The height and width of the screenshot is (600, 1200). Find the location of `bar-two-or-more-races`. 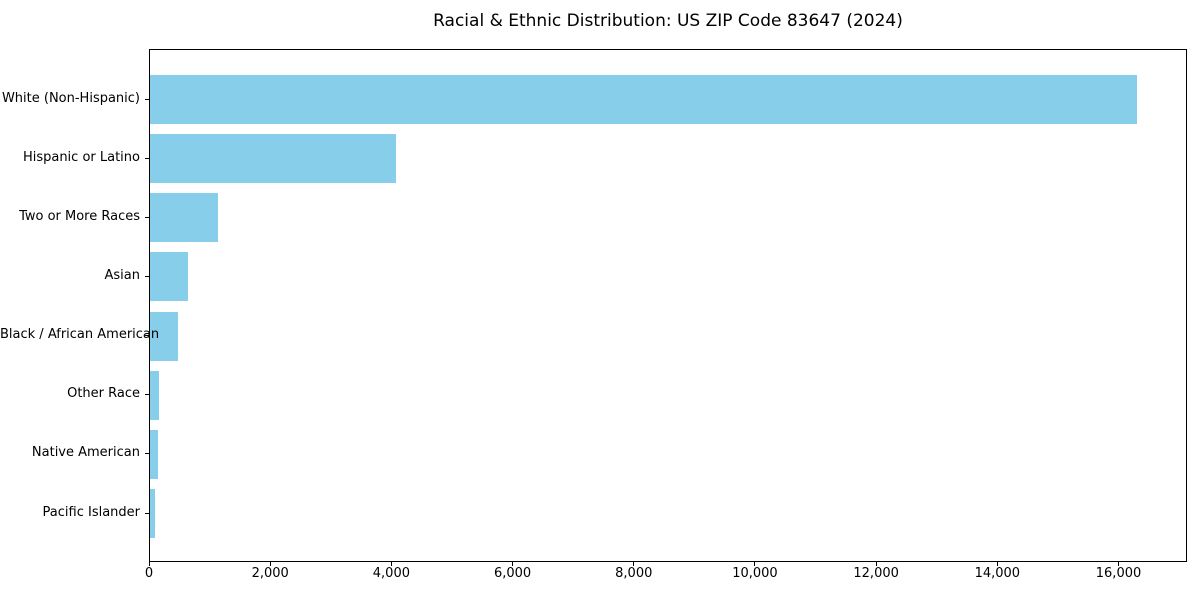

bar-two-or-more-races is located at coordinates (184, 218).